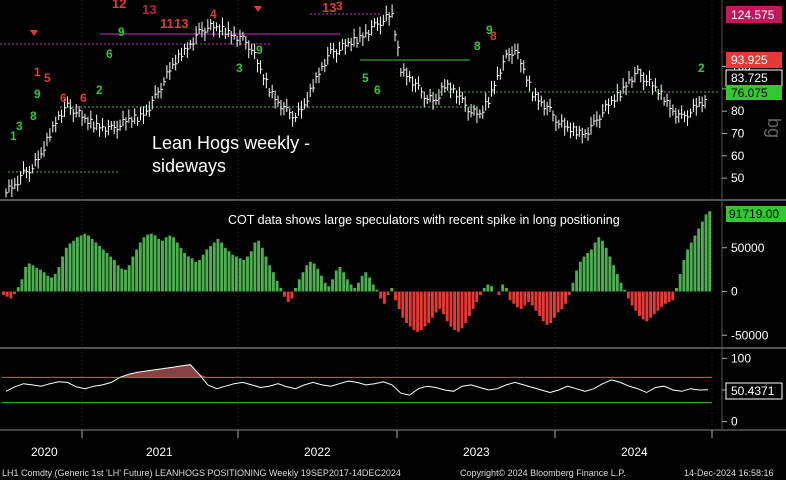 The width and height of the screenshot is (786, 480). Describe the element at coordinates (749, 60) in the screenshot. I see `svg-text: 93.925` at that location.